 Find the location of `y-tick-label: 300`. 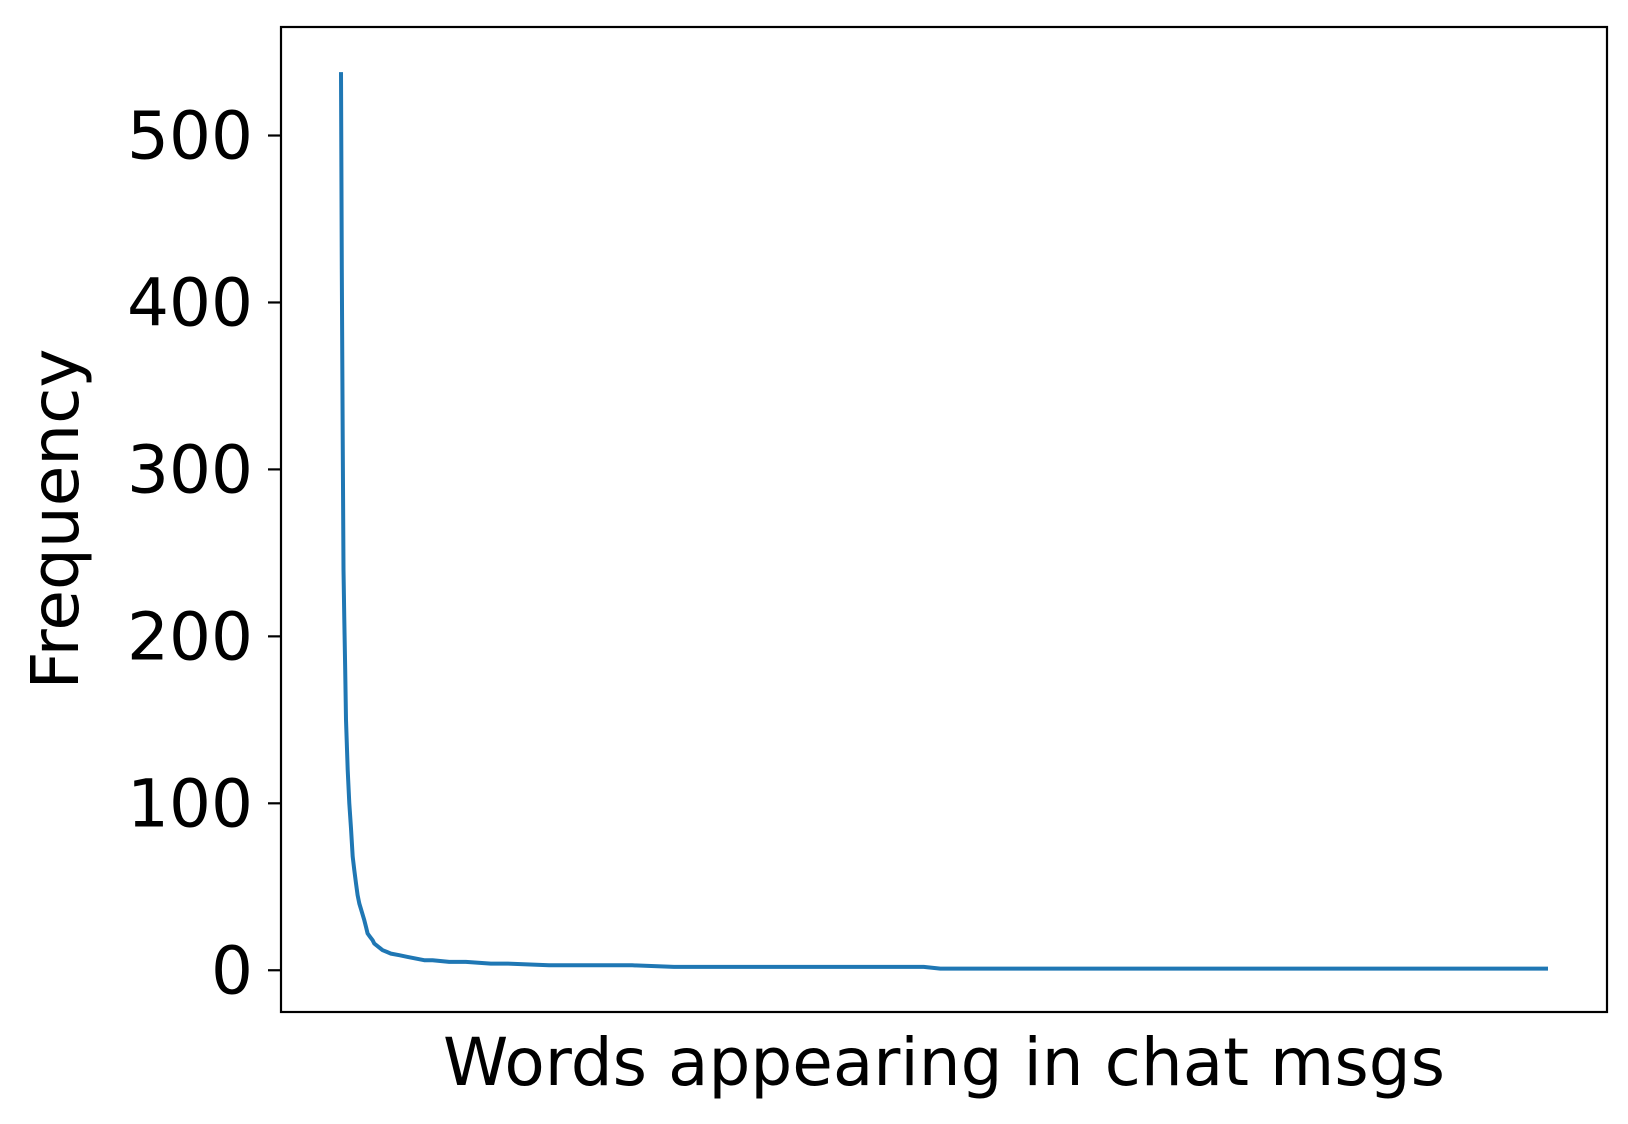

y-tick-label: 300 is located at coordinates (190, 469).